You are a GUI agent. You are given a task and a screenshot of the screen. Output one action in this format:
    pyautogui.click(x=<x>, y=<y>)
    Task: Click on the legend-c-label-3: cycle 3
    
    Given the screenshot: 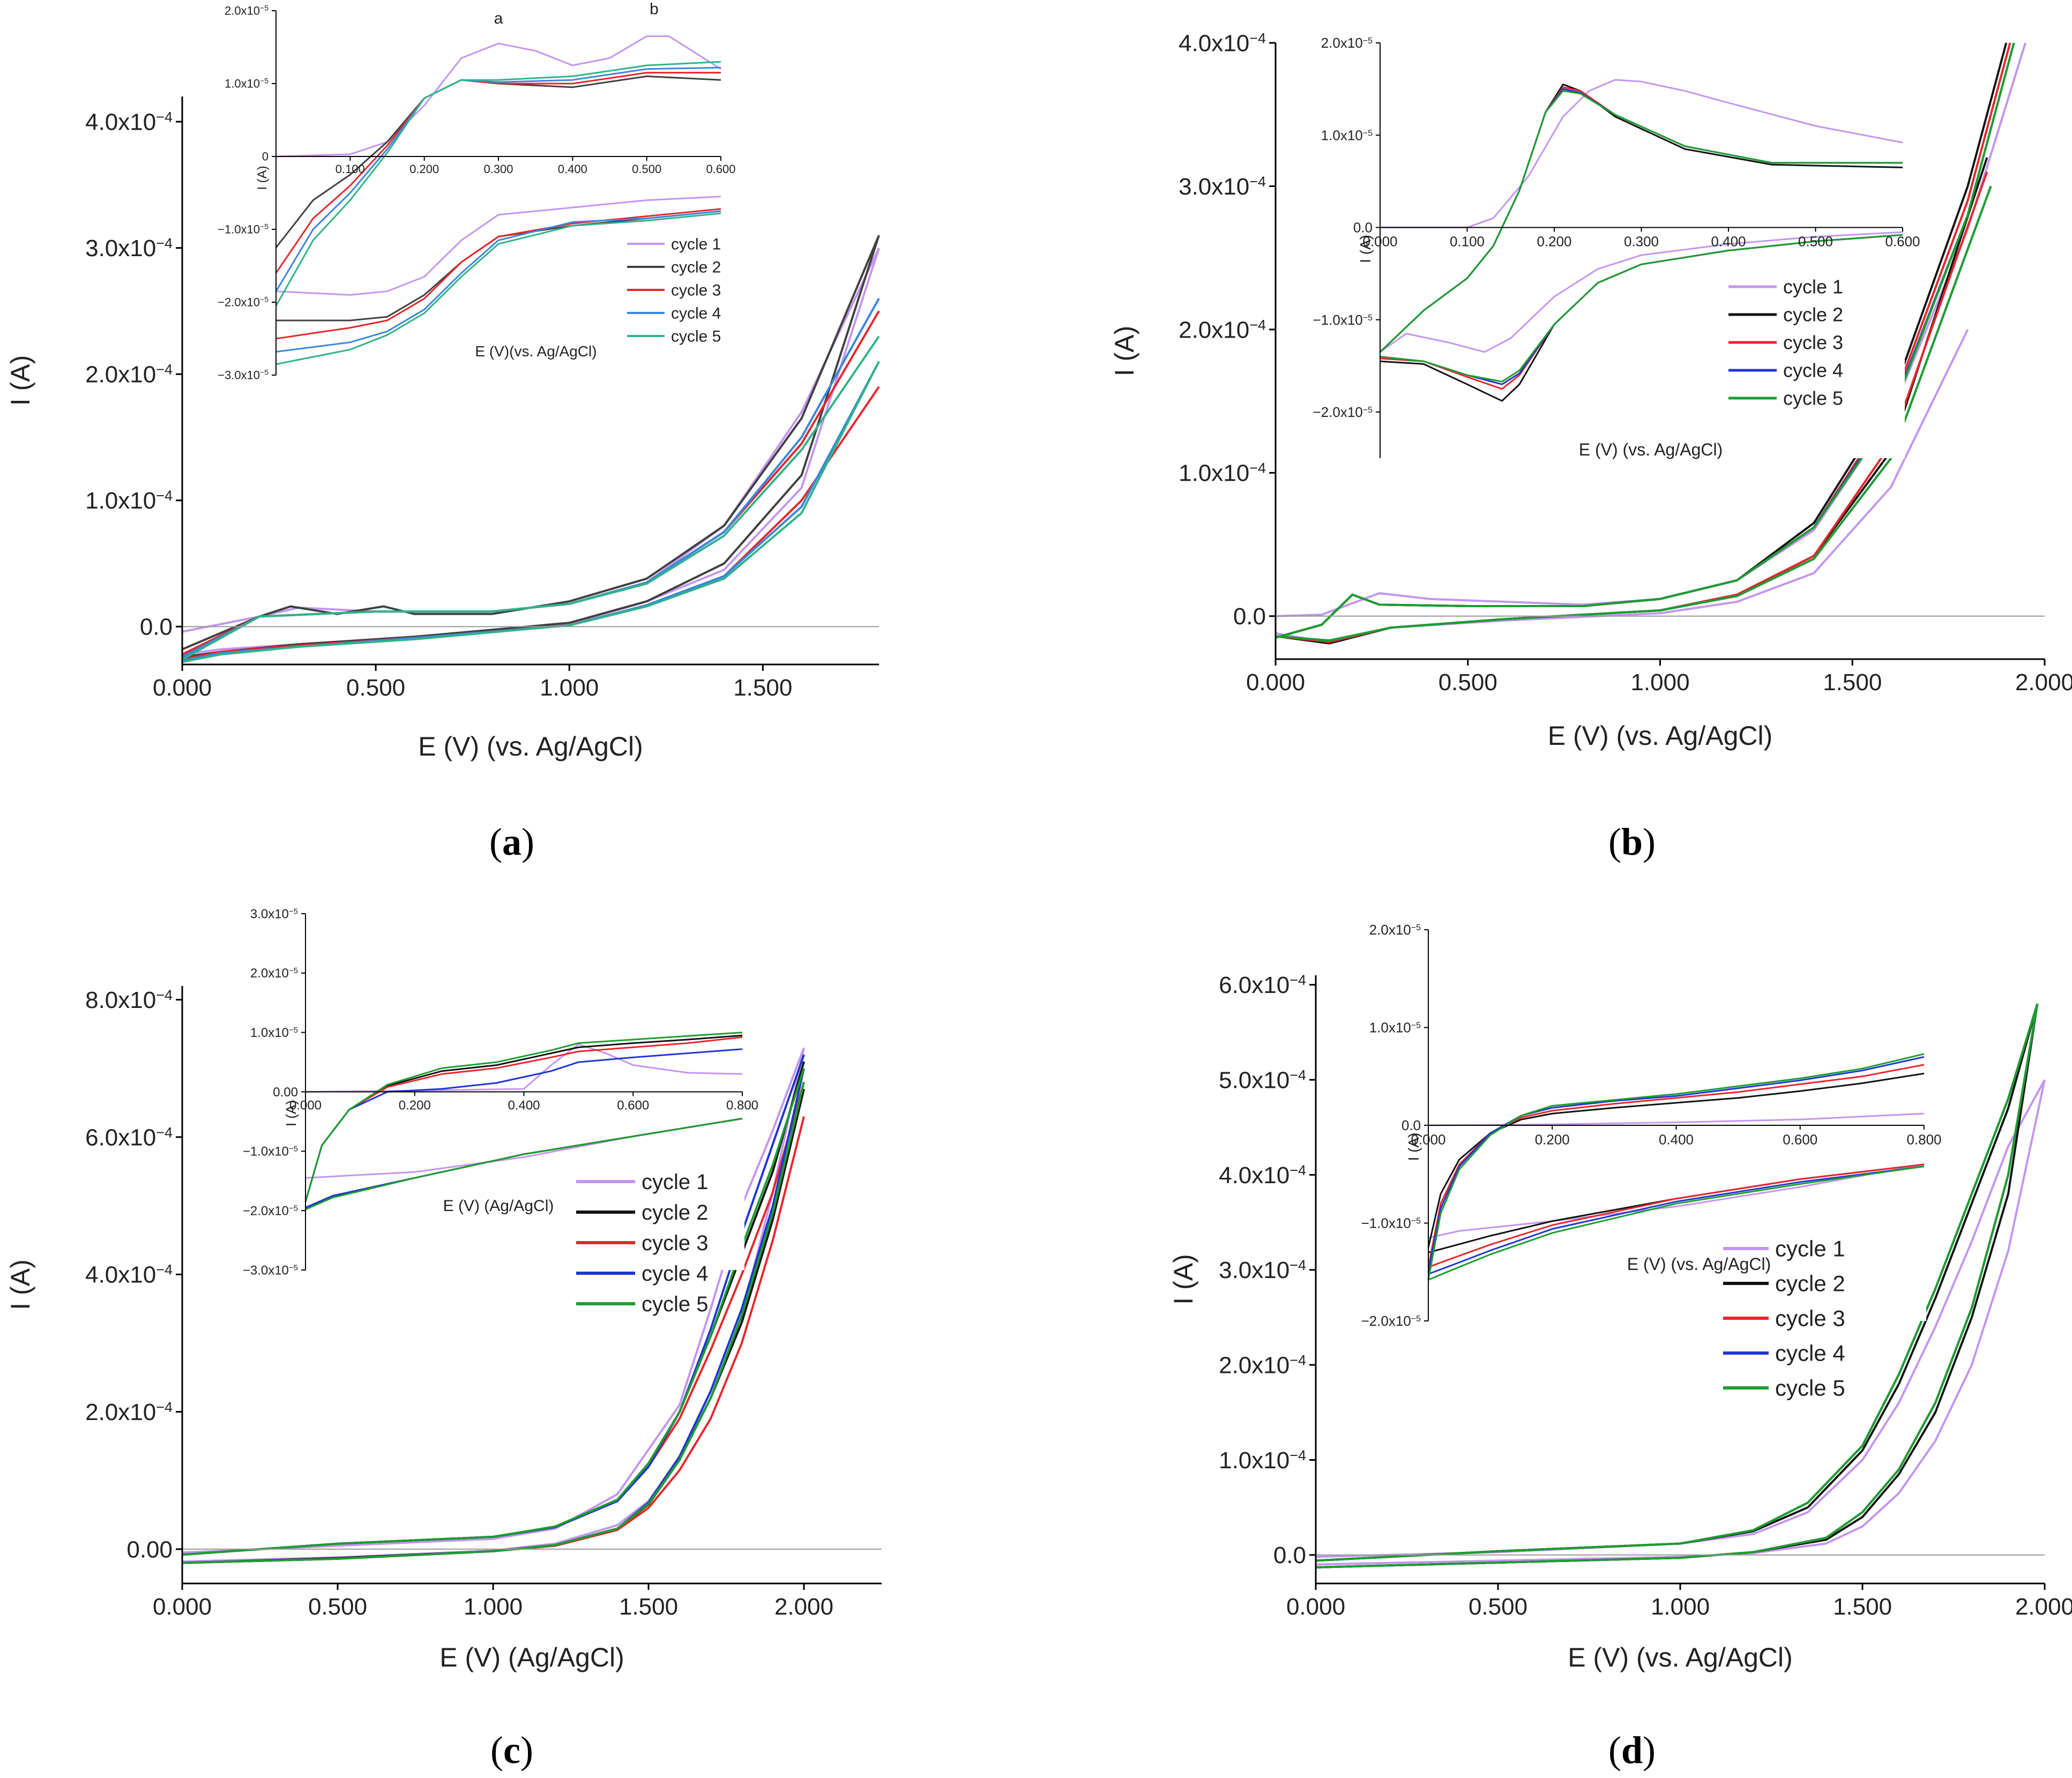 What is the action you would take?
    pyautogui.click(x=675, y=1243)
    